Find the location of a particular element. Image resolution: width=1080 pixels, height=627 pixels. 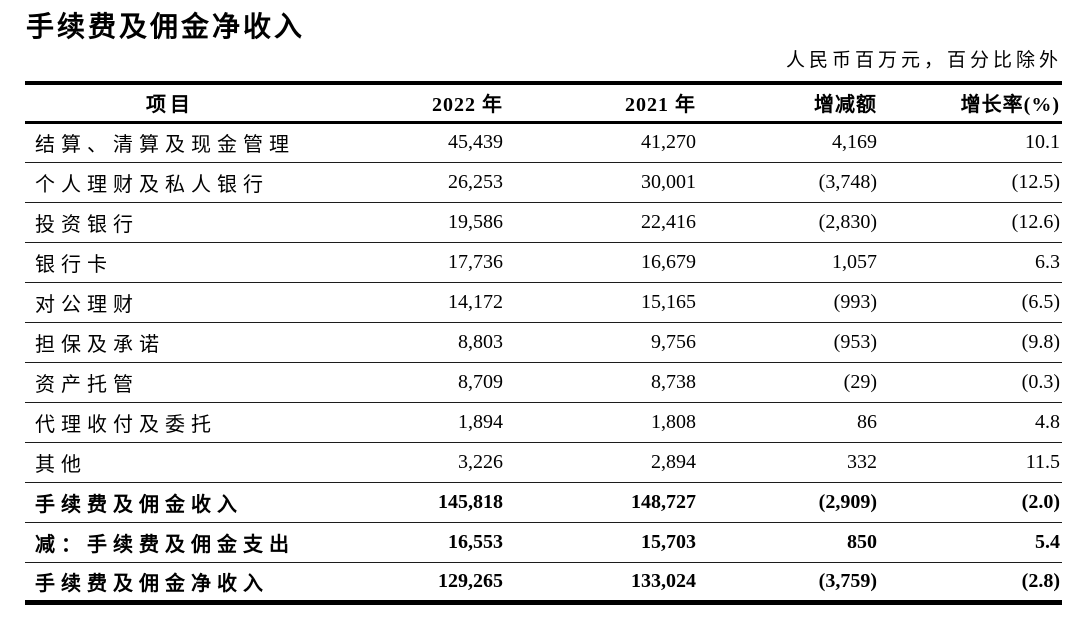

cell-2022: 8,803 is located at coordinates (480, 341).